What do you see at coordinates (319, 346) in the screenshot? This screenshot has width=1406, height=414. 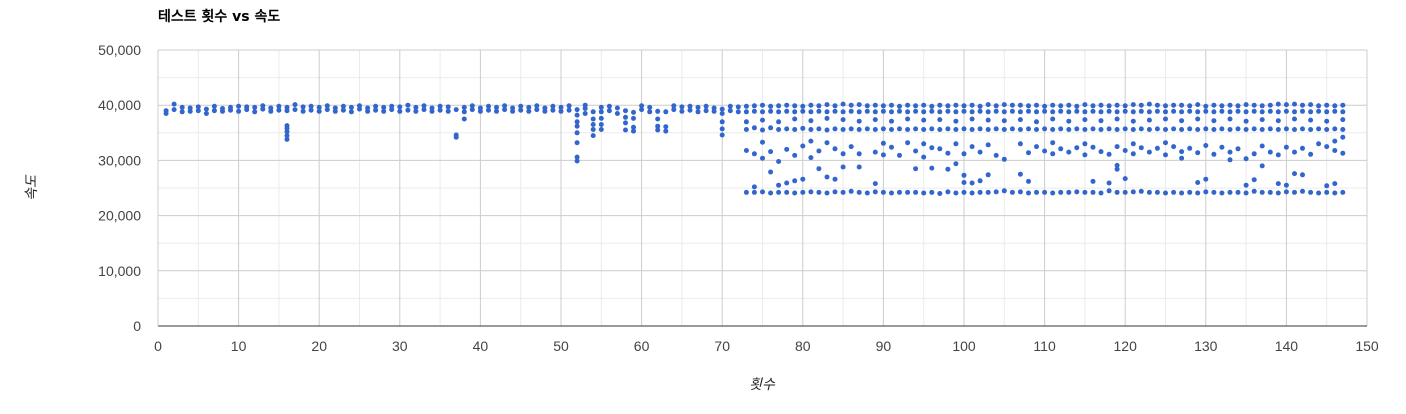 I see `x-tick-label: 20` at bounding box center [319, 346].